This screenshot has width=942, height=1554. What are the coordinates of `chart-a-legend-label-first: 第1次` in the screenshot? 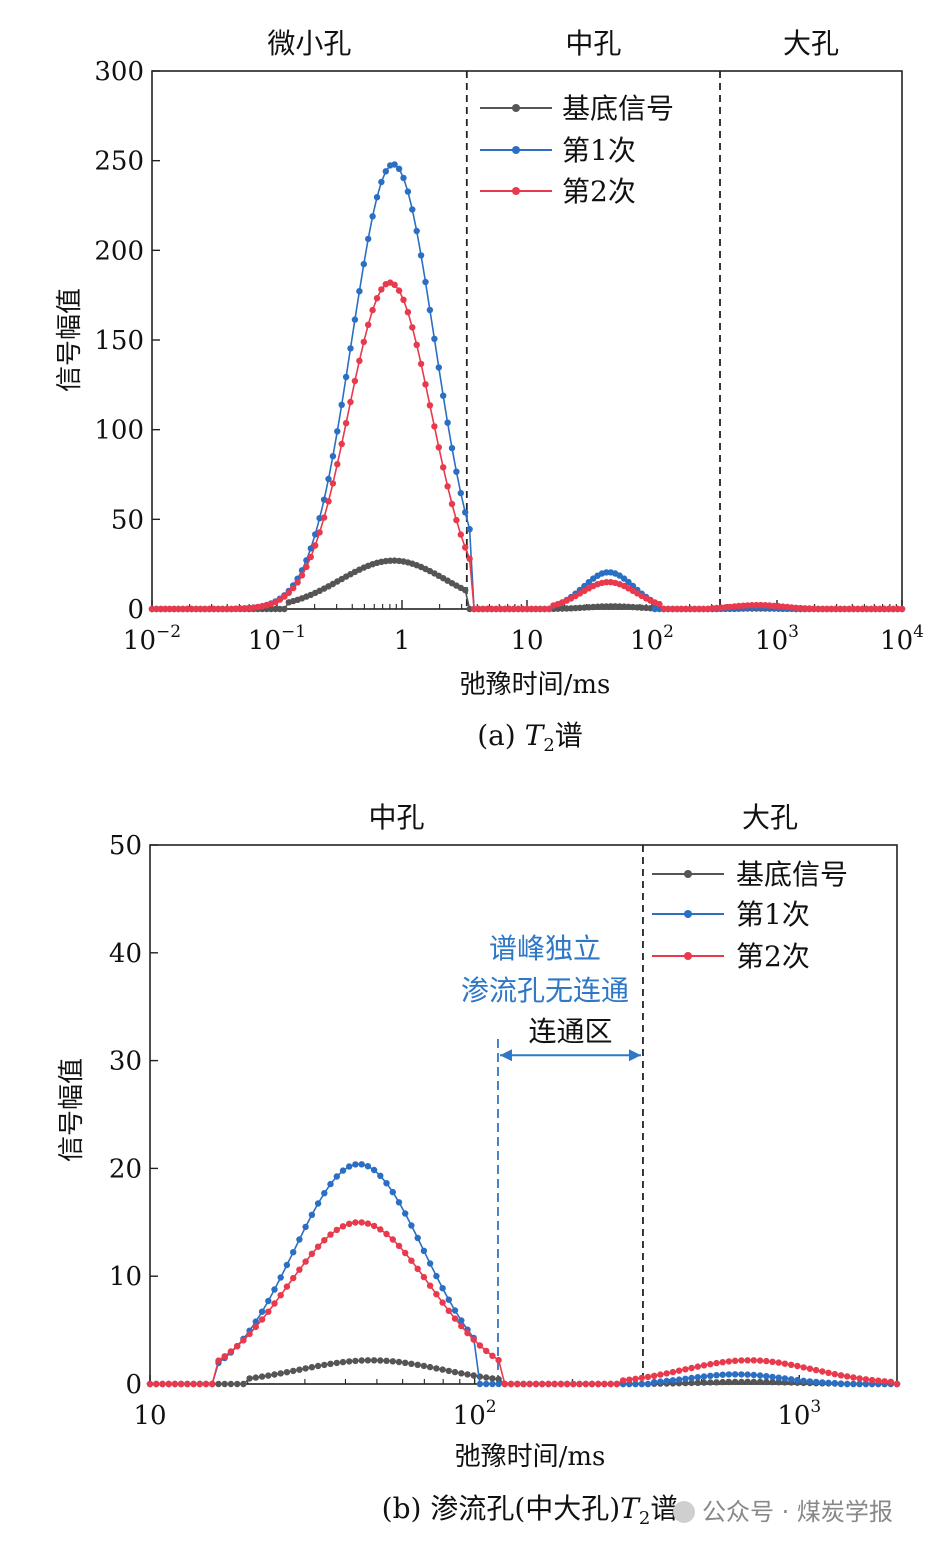 It's located at (599, 150).